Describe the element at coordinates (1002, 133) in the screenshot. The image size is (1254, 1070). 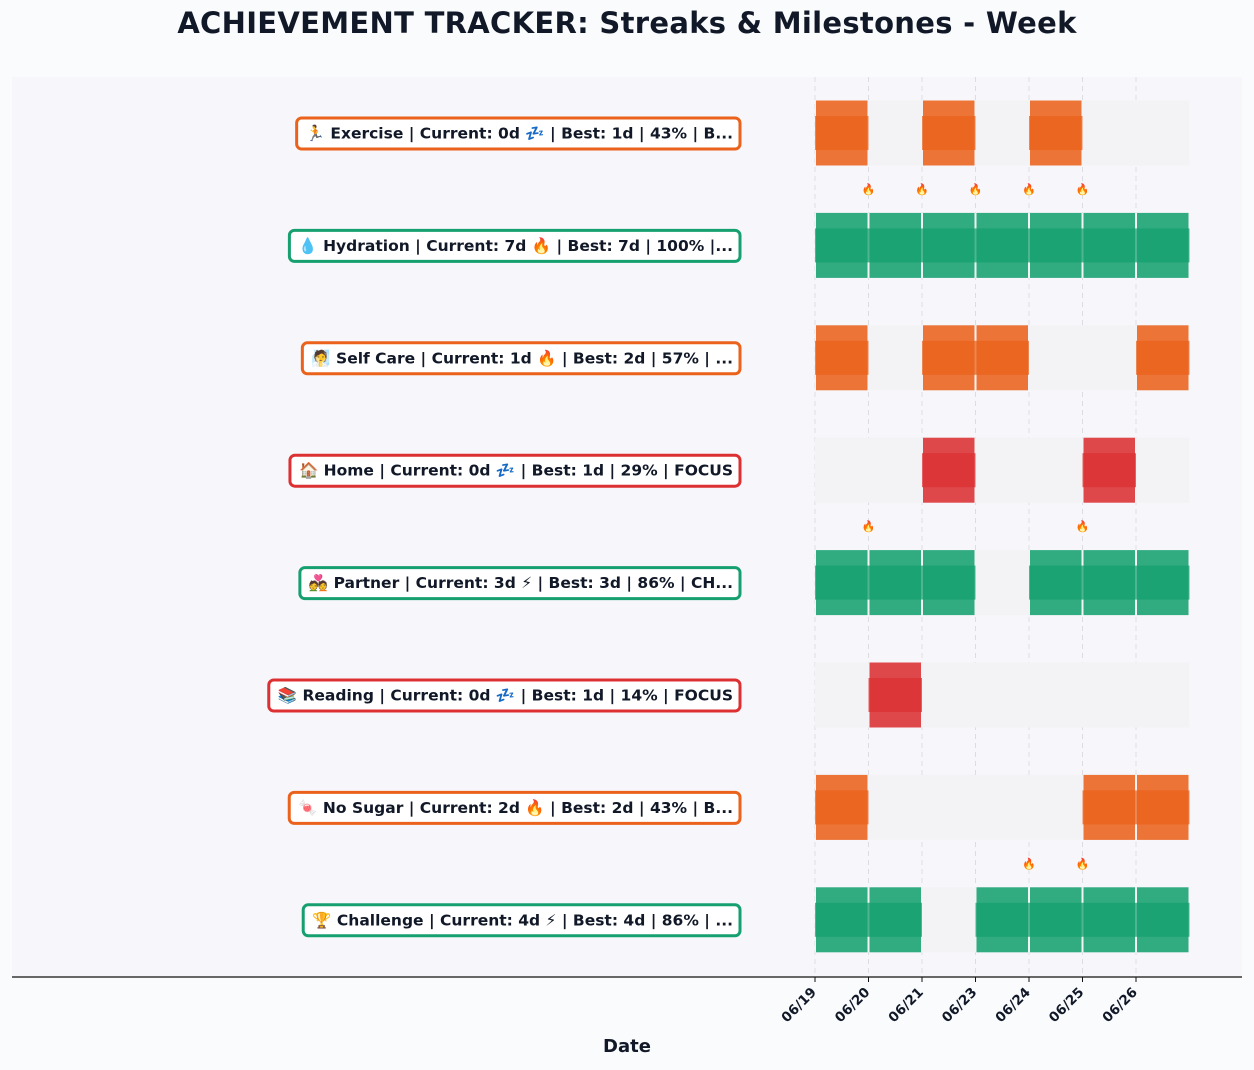
I see `habit-track` at that location.